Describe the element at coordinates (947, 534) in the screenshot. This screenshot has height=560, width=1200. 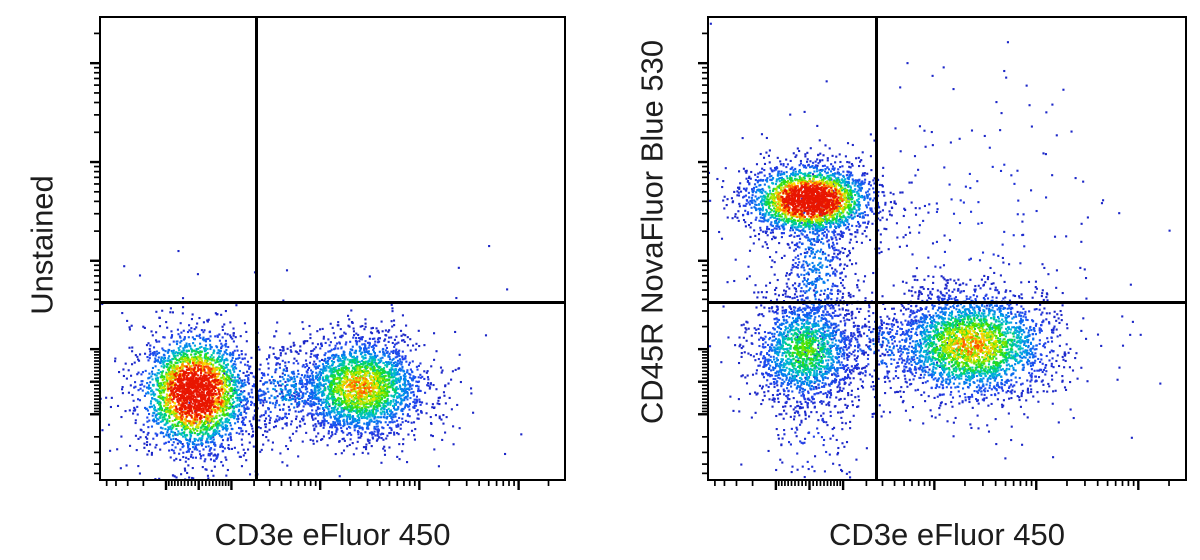
I see `right-panel-x-axis-label: CD3e eFluor 450` at that location.